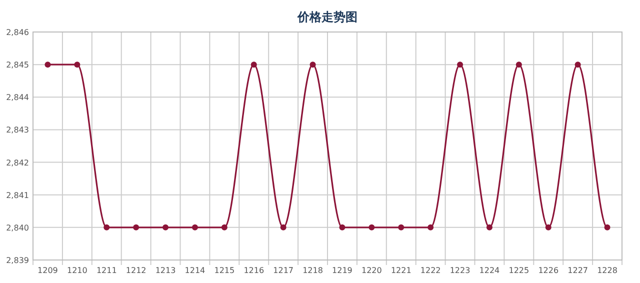  Describe the element at coordinates (607, 270) in the screenshot. I see `x-tick-label: 1228` at that location.